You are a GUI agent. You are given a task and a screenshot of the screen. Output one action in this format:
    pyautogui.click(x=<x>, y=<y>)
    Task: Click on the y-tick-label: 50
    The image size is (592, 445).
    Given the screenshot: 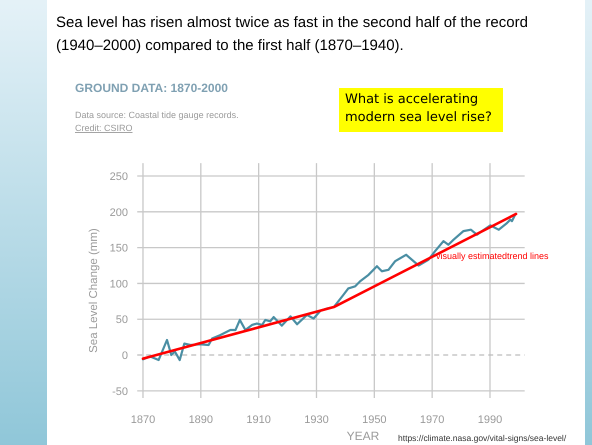 What is the action you would take?
    pyautogui.click(x=122, y=320)
    